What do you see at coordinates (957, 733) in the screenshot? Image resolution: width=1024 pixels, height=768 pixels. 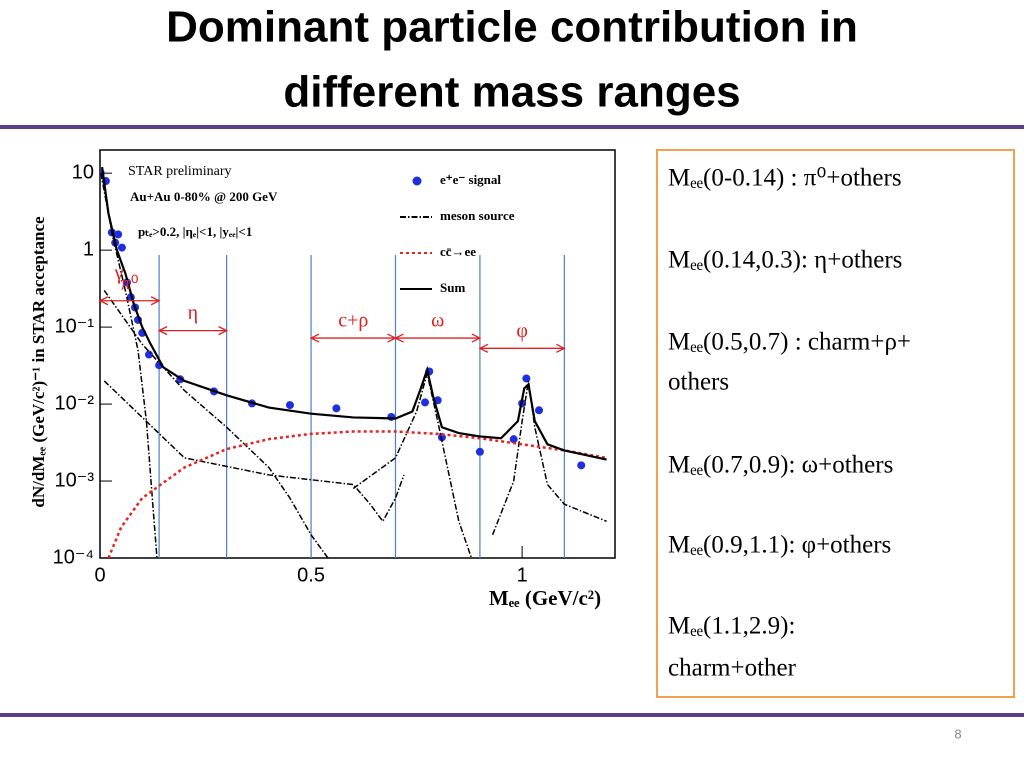 I see `page-number: 8` at bounding box center [957, 733].